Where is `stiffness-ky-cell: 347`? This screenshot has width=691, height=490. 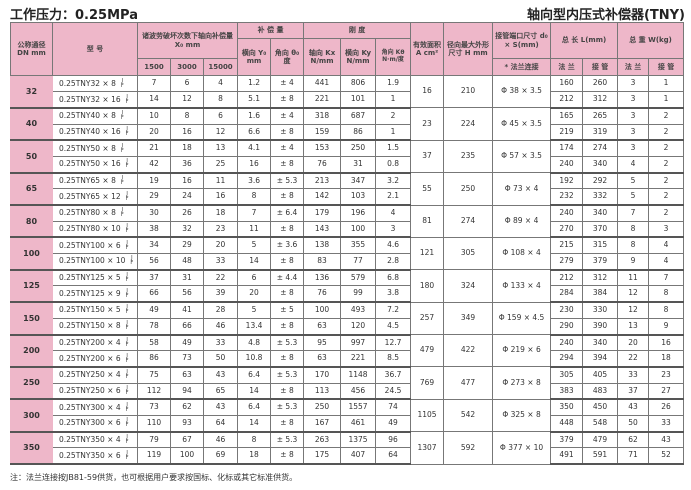 stiffness-ky-cell: 347 is located at coordinates (358, 181).